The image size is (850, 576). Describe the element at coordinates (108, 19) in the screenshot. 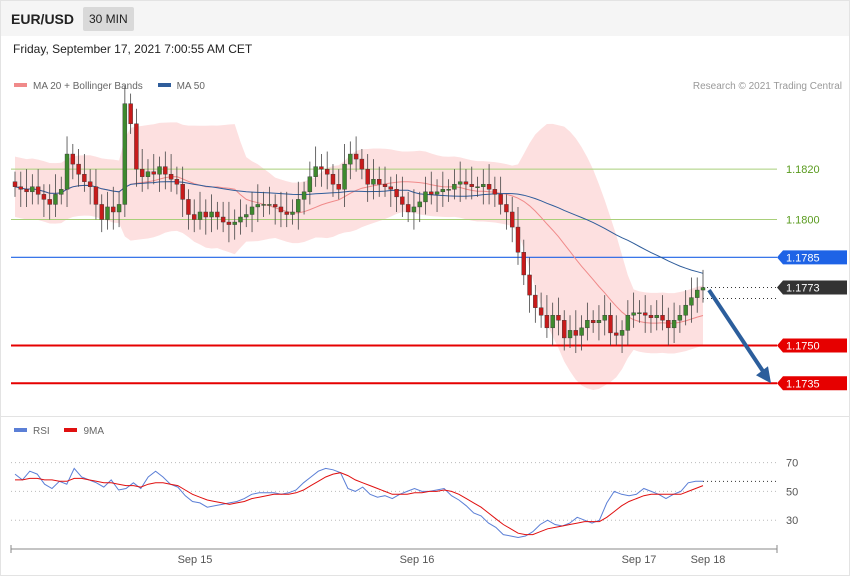

I see `timeframe-badge: 30 MIN` at that location.